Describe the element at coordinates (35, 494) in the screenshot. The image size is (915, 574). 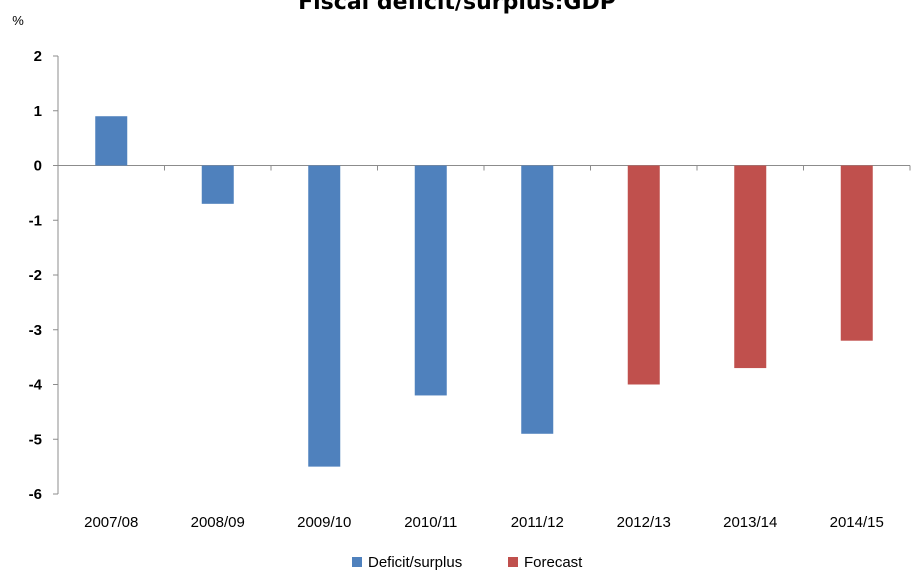
I see `y-tick-label: -6` at that location.